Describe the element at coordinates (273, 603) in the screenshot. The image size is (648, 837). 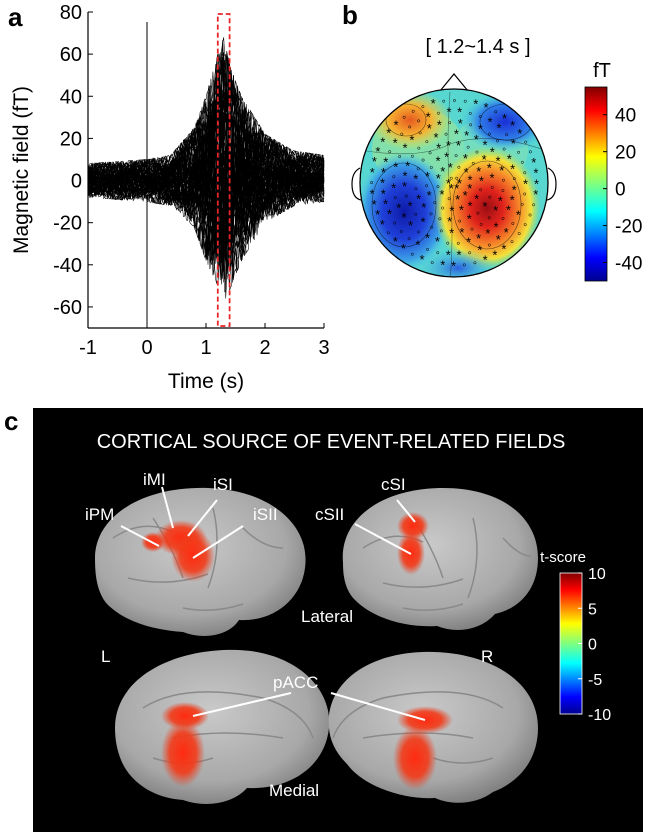
I see `leader-lines` at that location.